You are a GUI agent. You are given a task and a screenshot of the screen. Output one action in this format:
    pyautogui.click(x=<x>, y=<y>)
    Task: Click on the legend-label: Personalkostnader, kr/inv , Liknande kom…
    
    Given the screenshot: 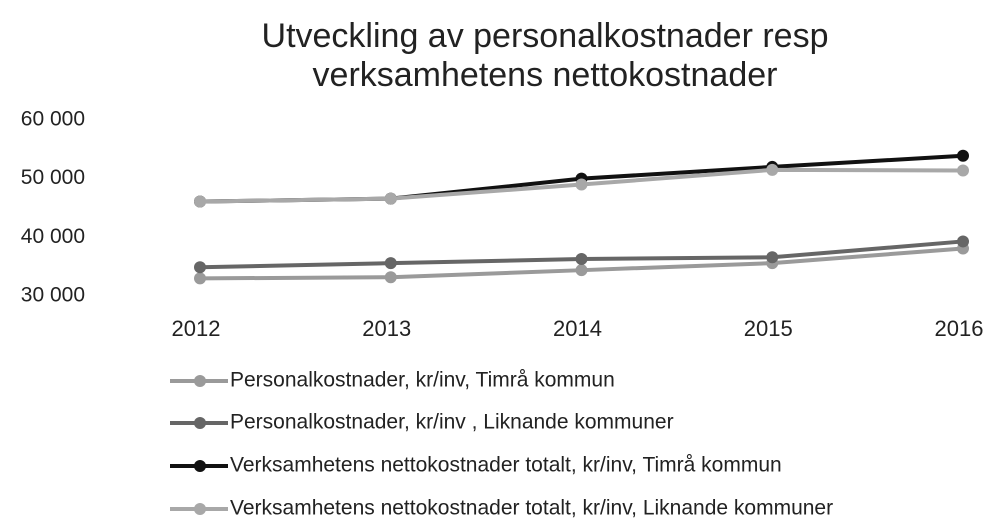 What is the action you would take?
    pyautogui.click(x=452, y=422)
    